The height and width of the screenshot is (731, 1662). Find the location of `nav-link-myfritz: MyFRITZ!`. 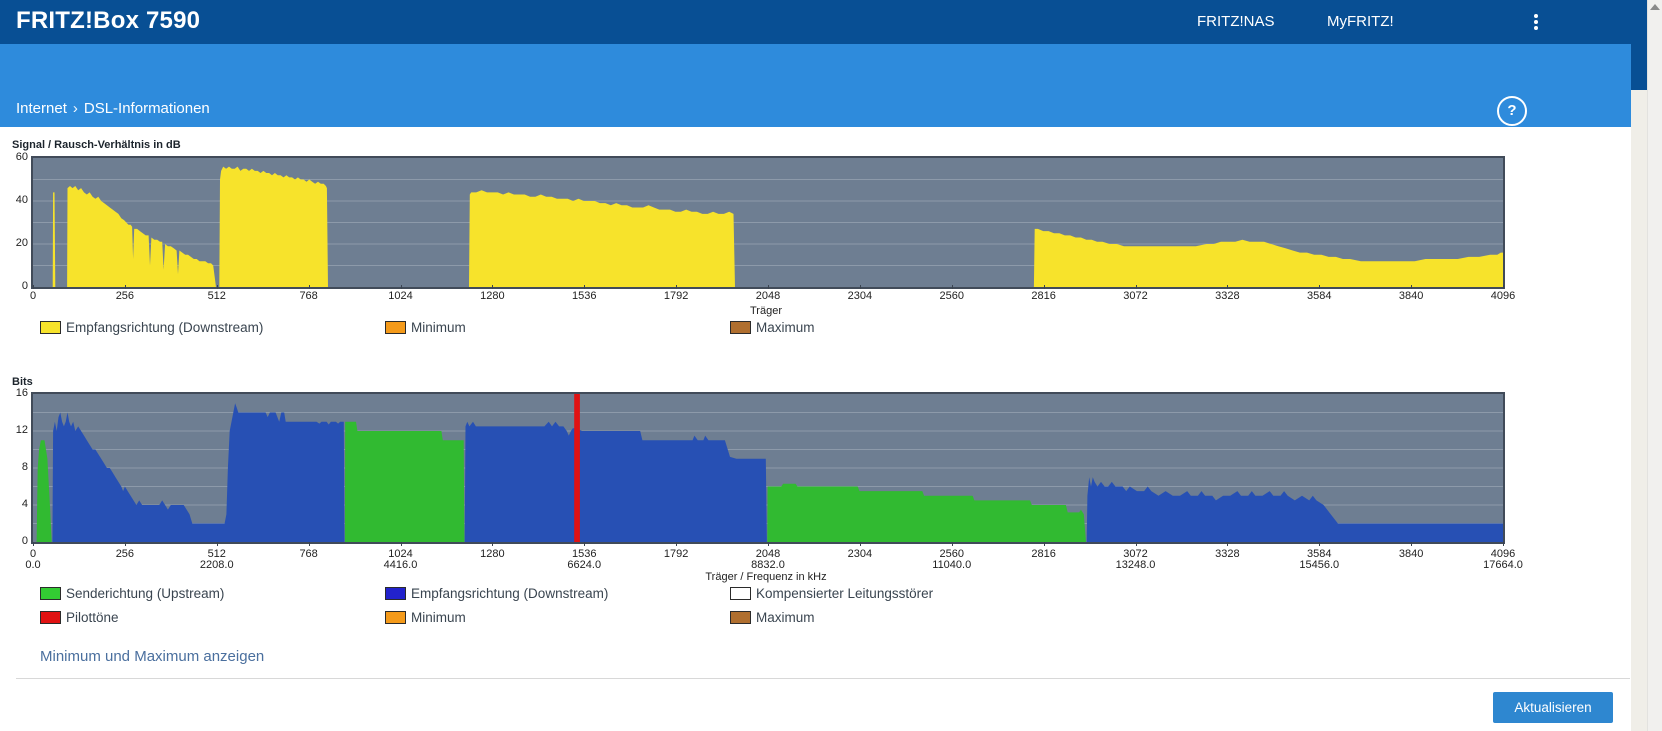

nav-link-myfritz: MyFRITZ! is located at coordinates (1360, 21).